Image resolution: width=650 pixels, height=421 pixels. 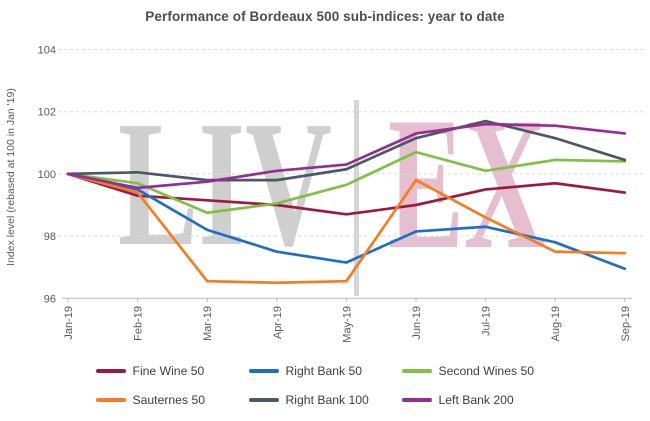 I want to click on y-tick-label: 104, so click(x=47, y=51).